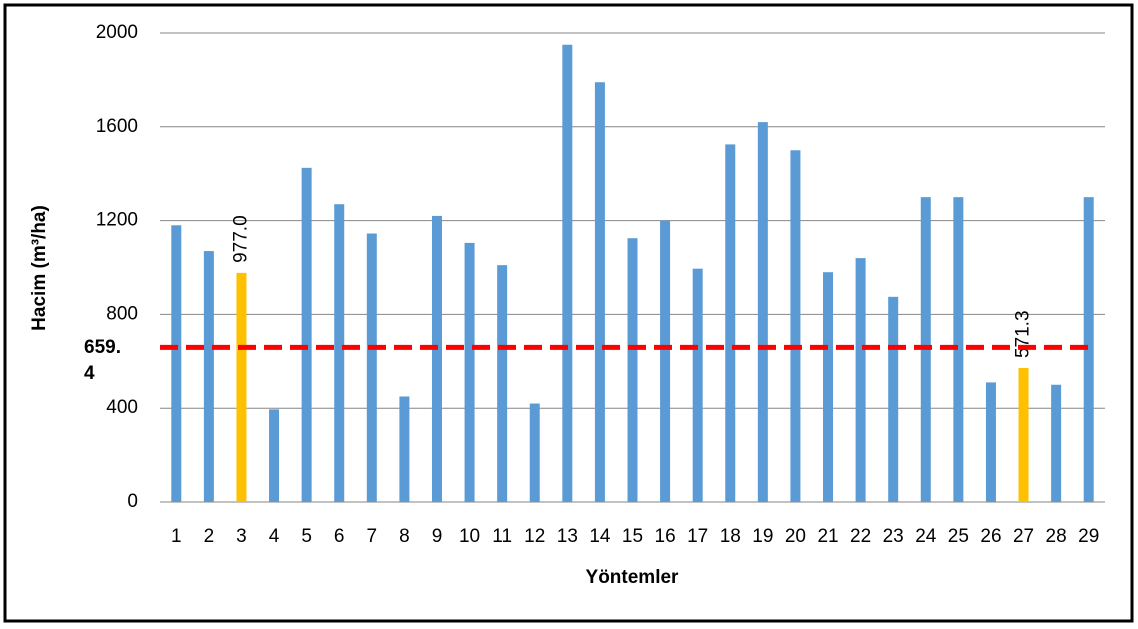 This screenshot has width=1138, height=629. What do you see at coordinates (926, 536) in the screenshot?
I see `x-tick-label: 24` at bounding box center [926, 536].